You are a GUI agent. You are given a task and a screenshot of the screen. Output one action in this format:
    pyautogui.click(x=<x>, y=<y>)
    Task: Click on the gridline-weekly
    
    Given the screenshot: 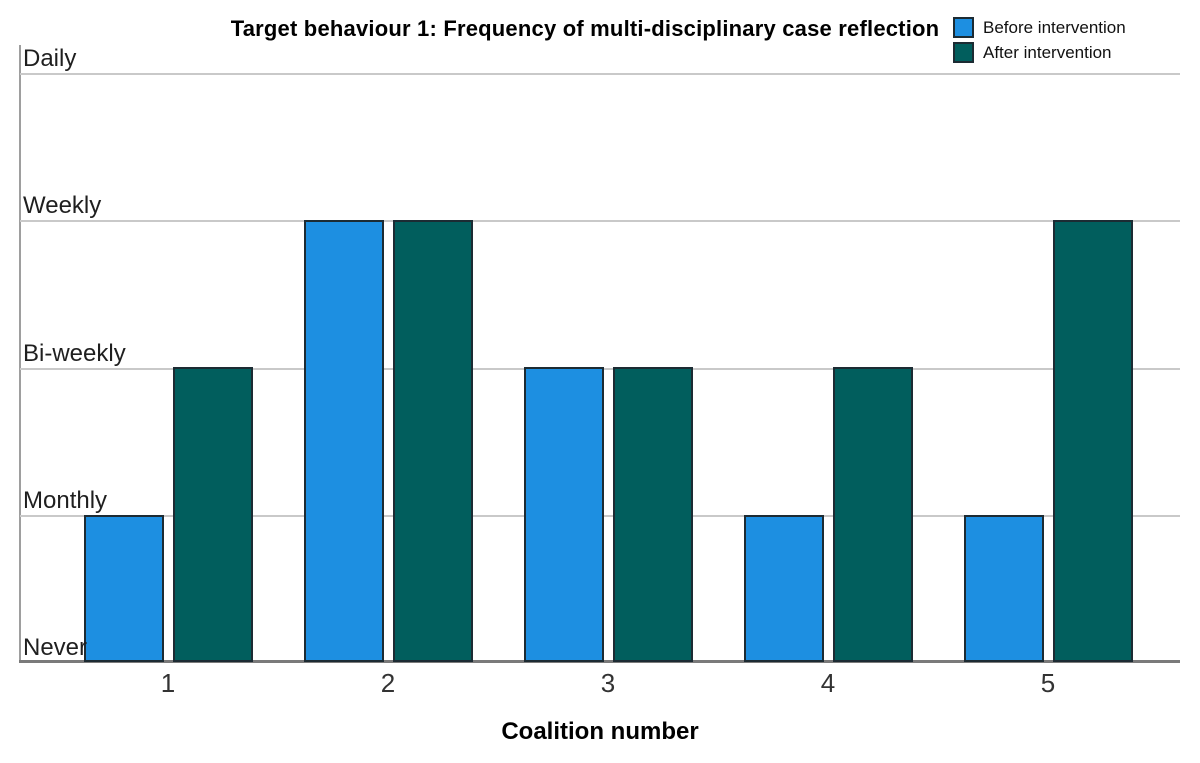 What is the action you would take?
    pyautogui.click(x=600, y=221)
    